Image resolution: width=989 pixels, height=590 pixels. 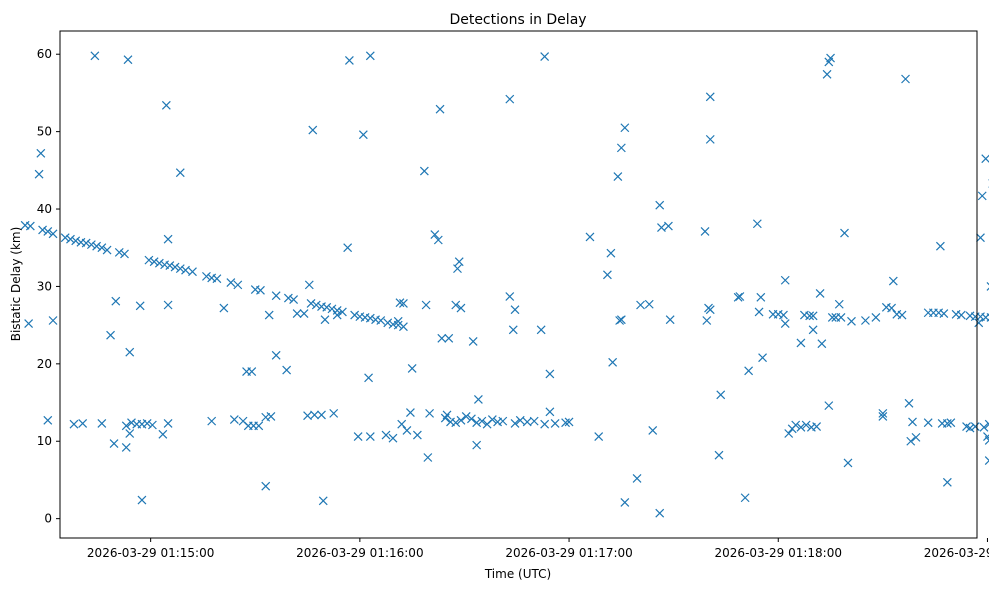 I want to click on y-tick-label: 50, so click(x=44, y=132).